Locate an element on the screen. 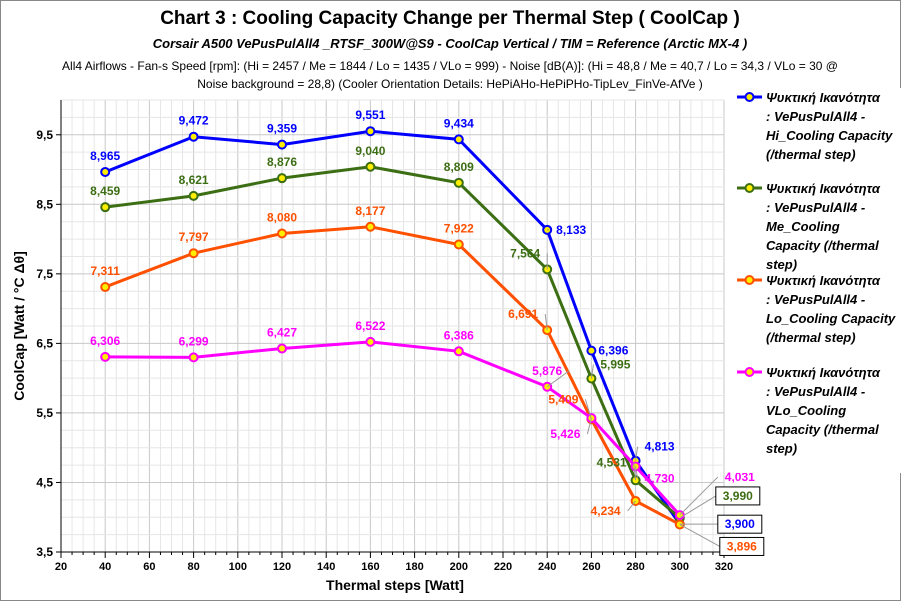 This screenshot has width=901, height=601. x-tick-label: 240 is located at coordinates (547, 567).